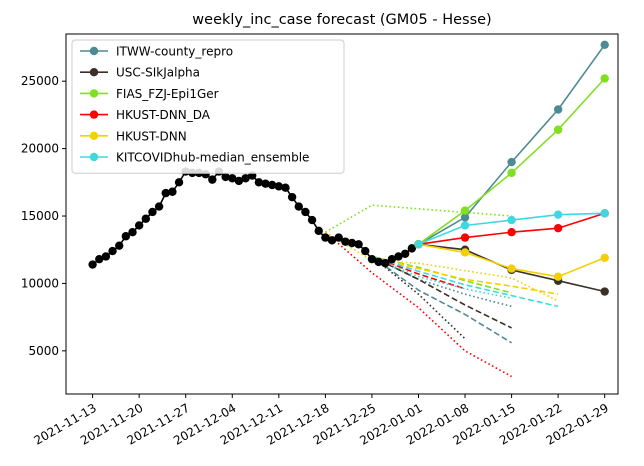  I want to click on y-tick-label: 15000, so click(40, 216).